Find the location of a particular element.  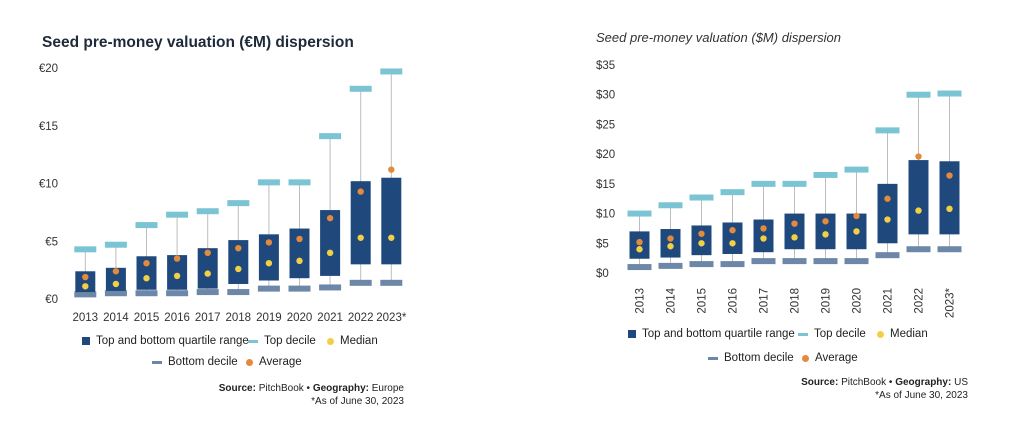

y-tick-label: $30 is located at coordinates (605, 96).